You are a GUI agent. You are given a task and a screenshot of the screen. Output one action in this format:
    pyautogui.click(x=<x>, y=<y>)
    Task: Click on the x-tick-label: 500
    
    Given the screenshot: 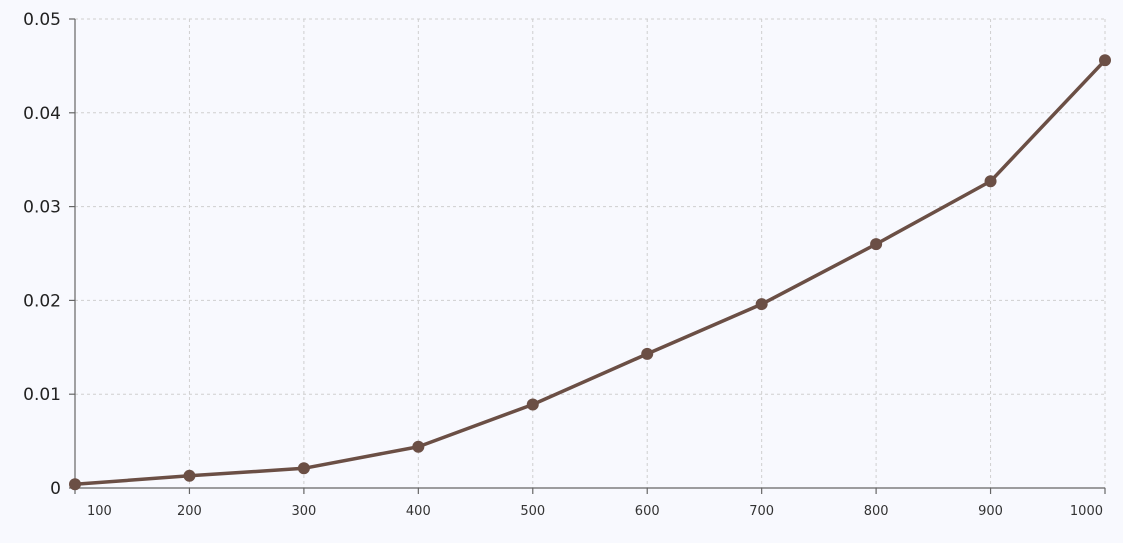 What is the action you would take?
    pyautogui.click(x=532, y=511)
    